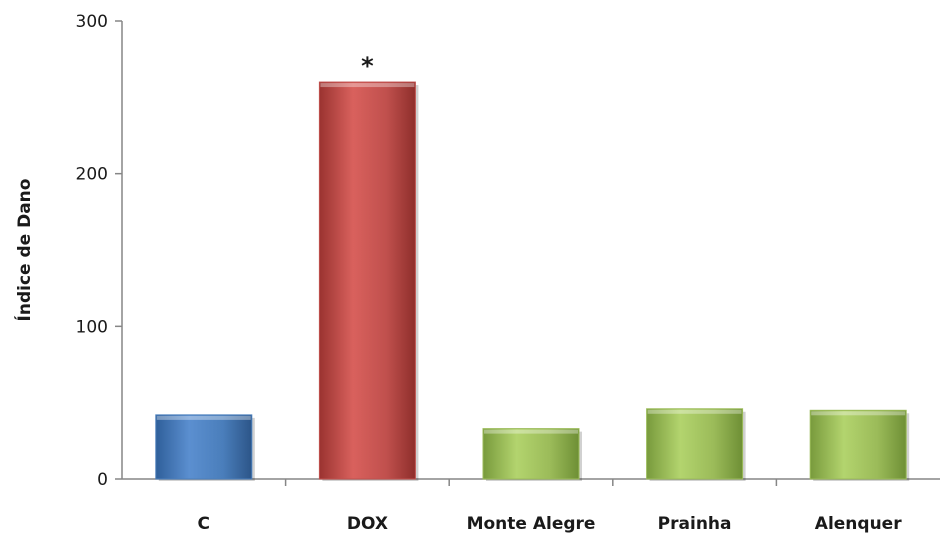  What do you see at coordinates (367, 66) in the screenshot?
I see `significance-marker: *` at bounding box center [367, 66].